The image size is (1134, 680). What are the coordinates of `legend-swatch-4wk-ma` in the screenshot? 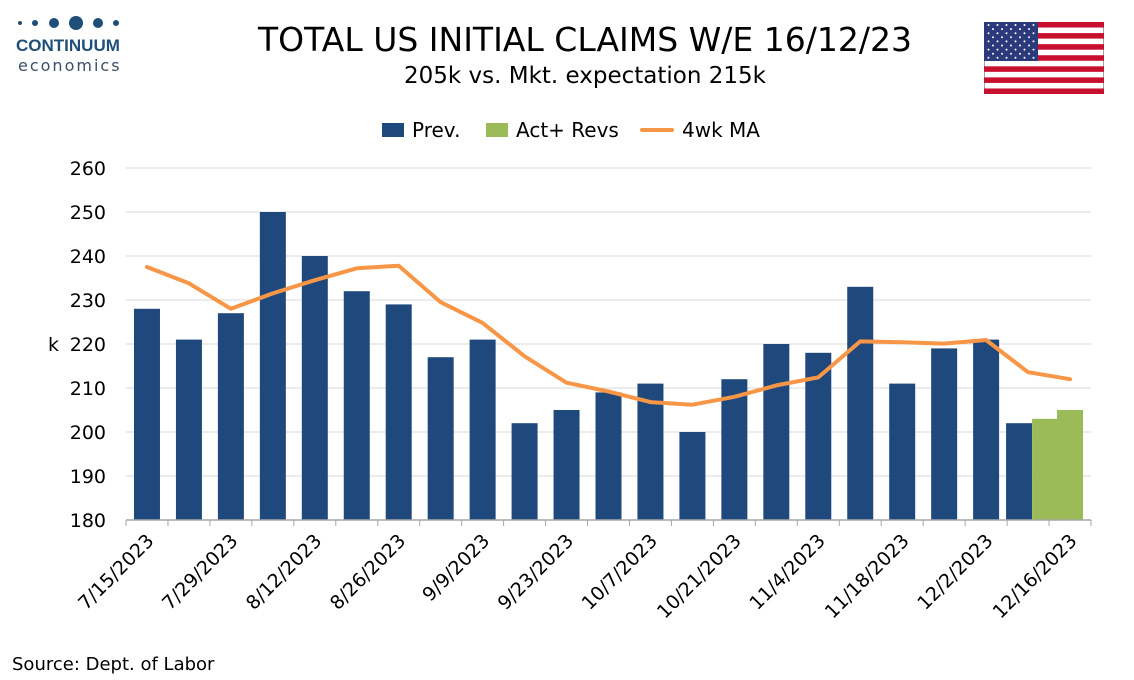 It's located at (657, 130).